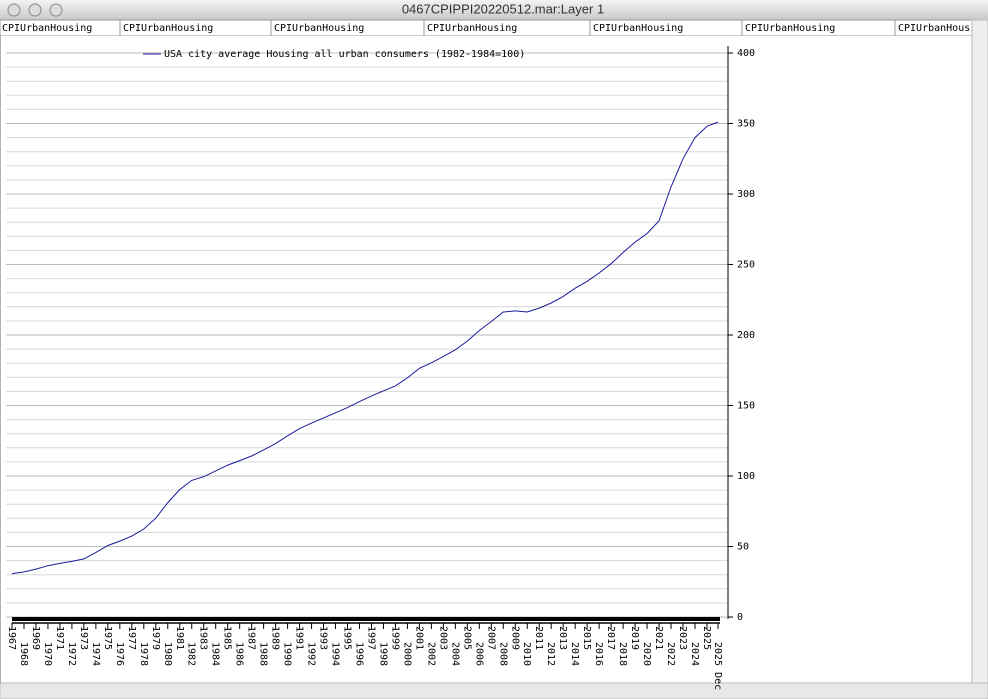 This screenshot has height=699, width=988. What do you see at coordinates (155, 638) in the screenshot?
I see `x-tick-label: 1979` at bounding box center [155, 638].